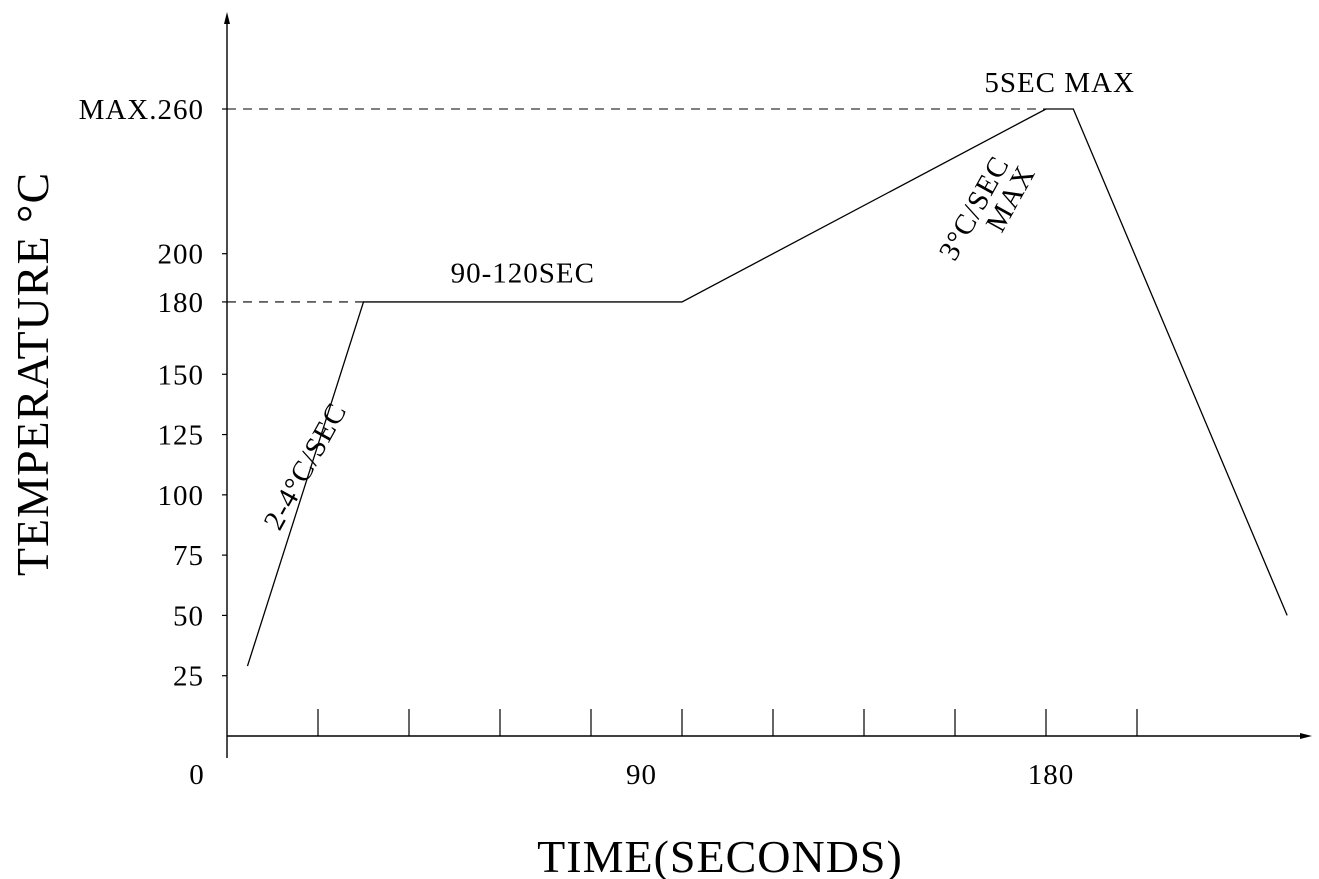 The width and height of the screenshot is (1319, 879). What do you see at coordinates (188, 616) in the screenshot?
I see `y-tick-label: 50` at bounding box center [188, 616].